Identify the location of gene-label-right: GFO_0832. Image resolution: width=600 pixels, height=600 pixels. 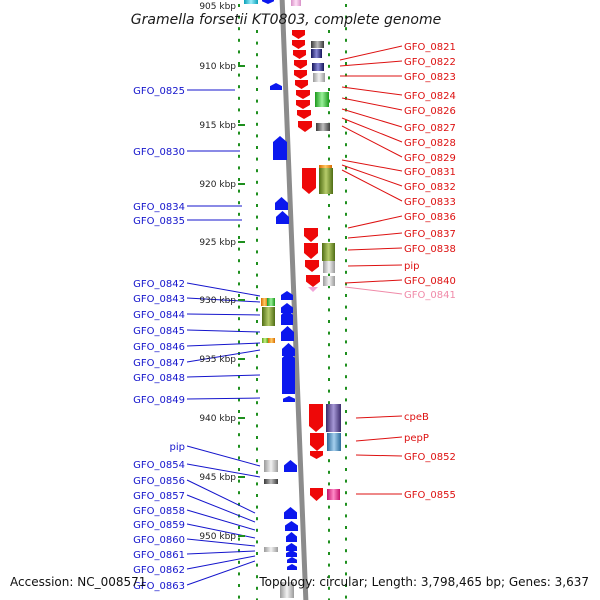
(430, 187).